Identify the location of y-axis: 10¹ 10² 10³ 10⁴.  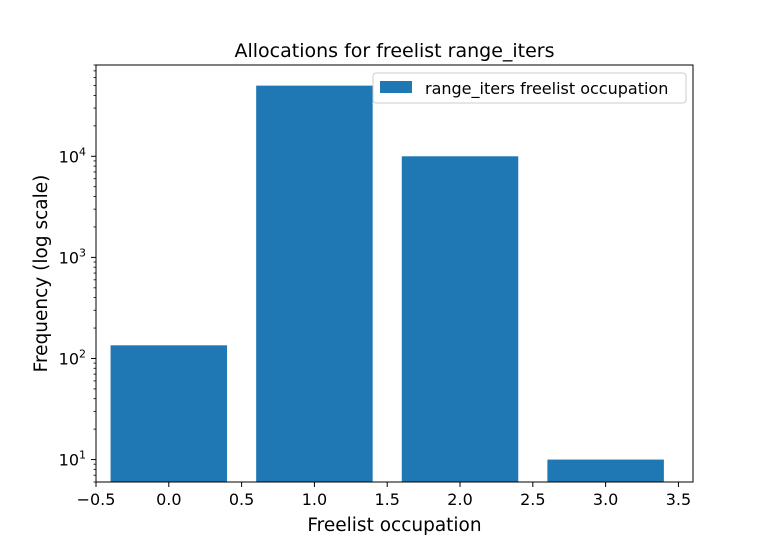
(77, 273).